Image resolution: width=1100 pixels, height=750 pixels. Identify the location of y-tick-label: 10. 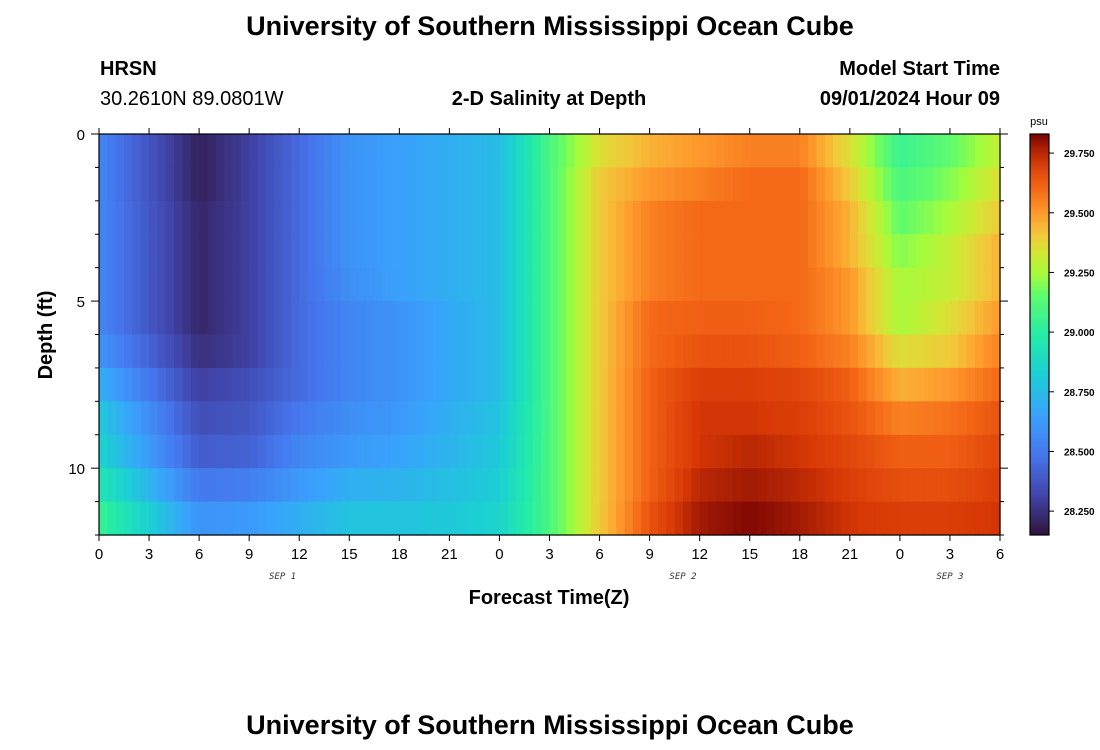
(76, 469).